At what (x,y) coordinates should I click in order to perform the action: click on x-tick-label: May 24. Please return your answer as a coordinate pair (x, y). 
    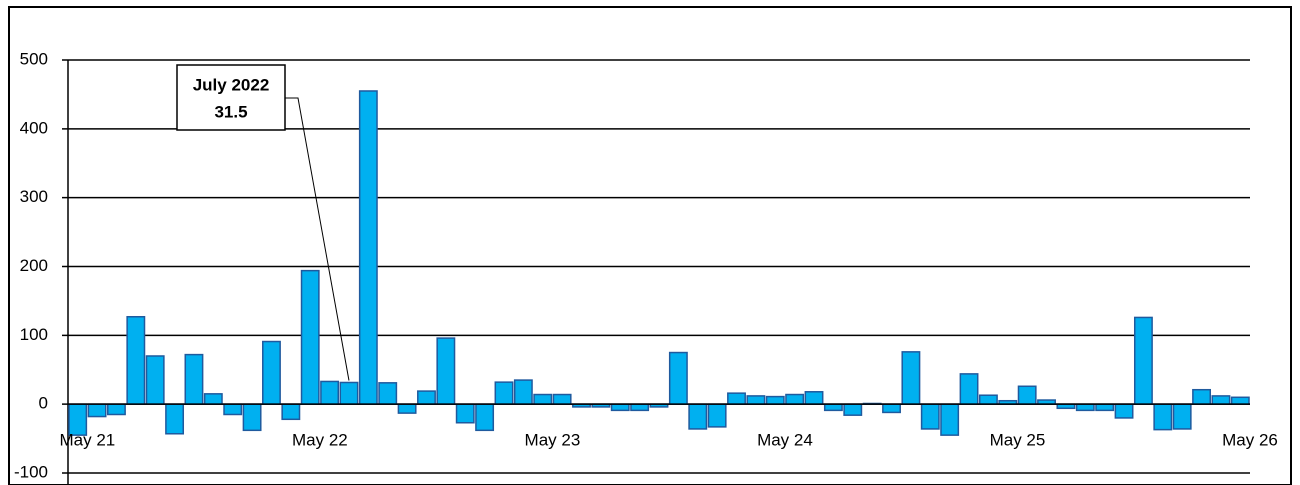
    Looking at the image, I should click on (785, 439).